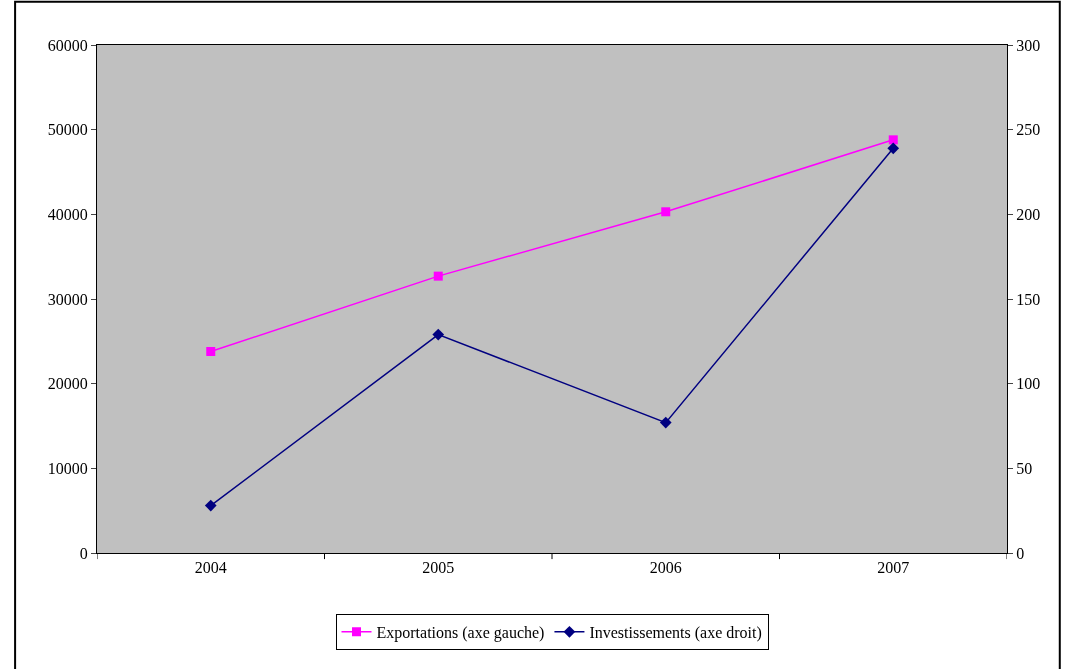 The image size is (1069, 669). I want to click on y-tick-label: 0, so click(83, 553).